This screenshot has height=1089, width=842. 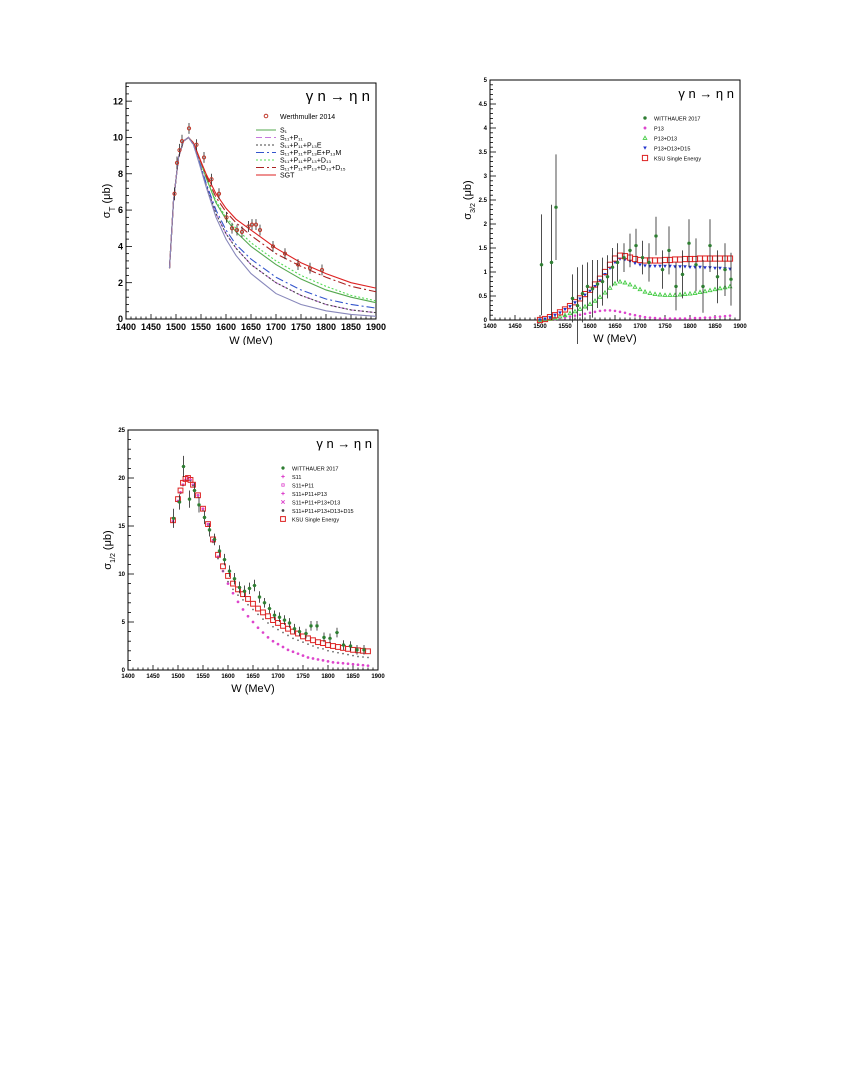 I want to click on y-tick-label: 0.5, so click(x=483, y=297).